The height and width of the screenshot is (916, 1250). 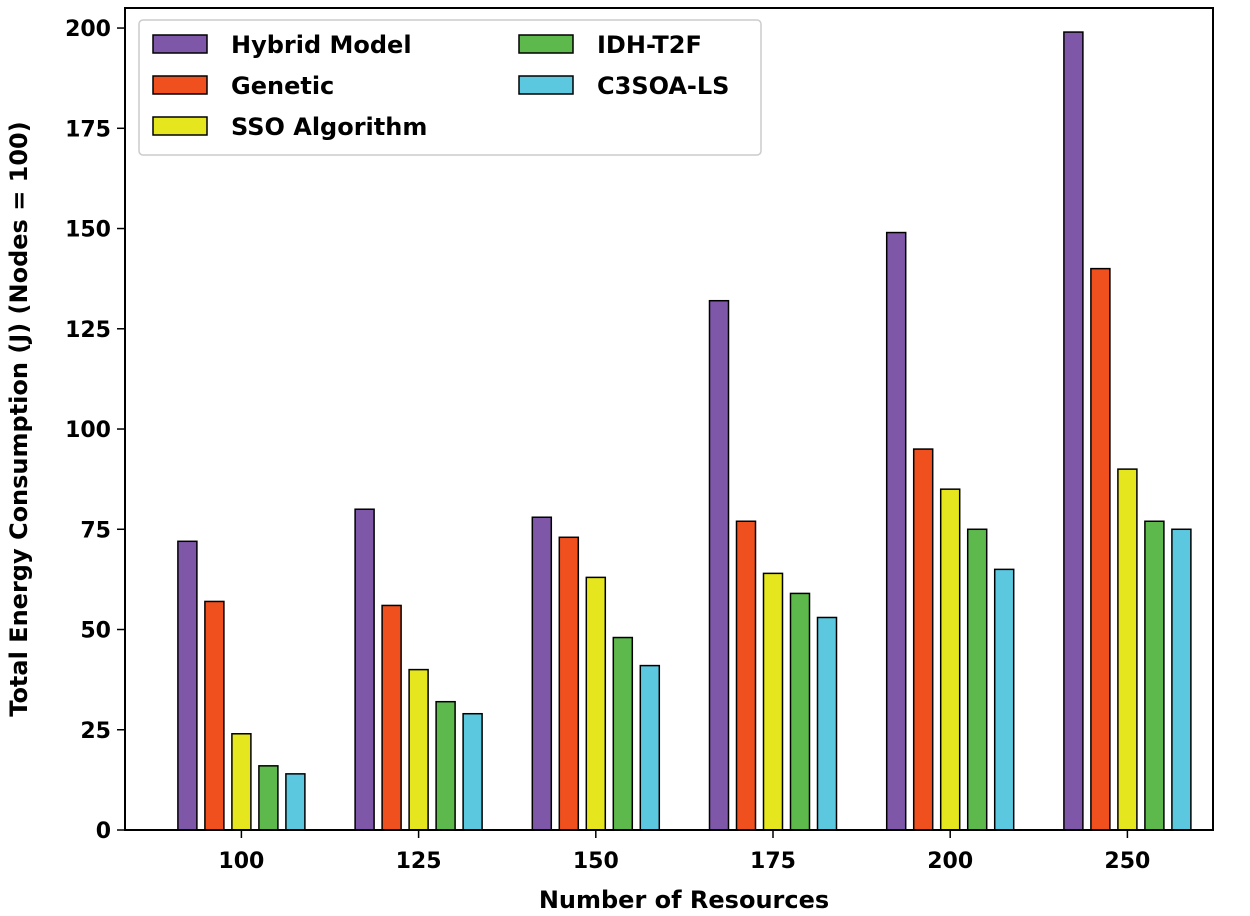 I want to click on legend-label-hybrid-model: Hybrid Model, so click(x=321, y=45).